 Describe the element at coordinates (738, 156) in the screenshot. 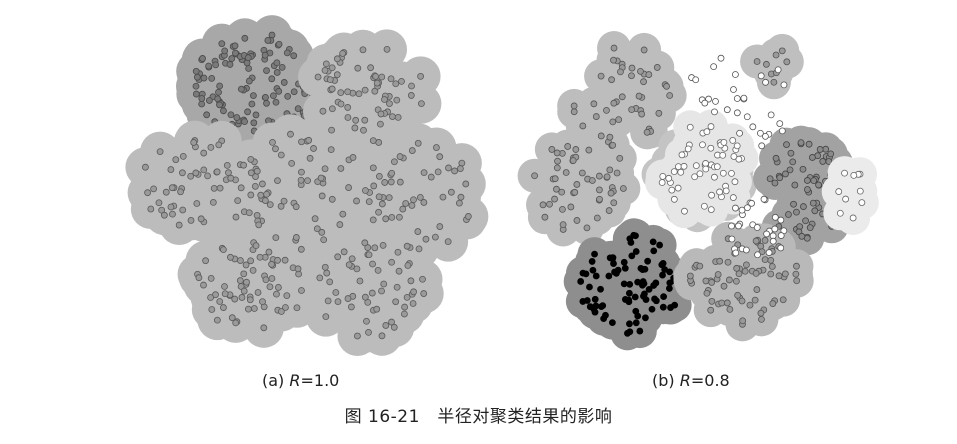

I see `panel-b-noise-points` at that location.